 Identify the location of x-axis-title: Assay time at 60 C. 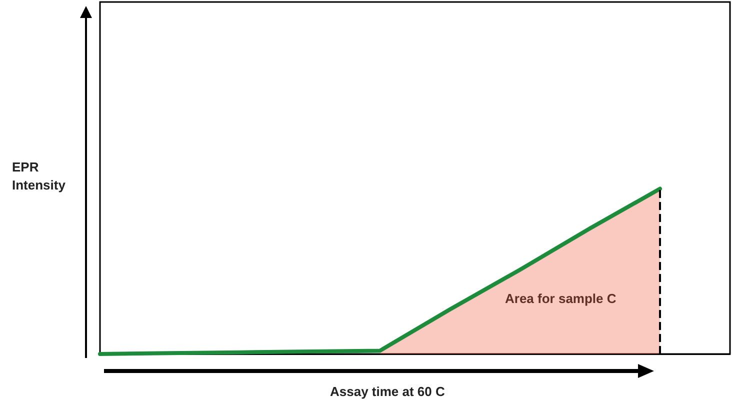
(388, 391).